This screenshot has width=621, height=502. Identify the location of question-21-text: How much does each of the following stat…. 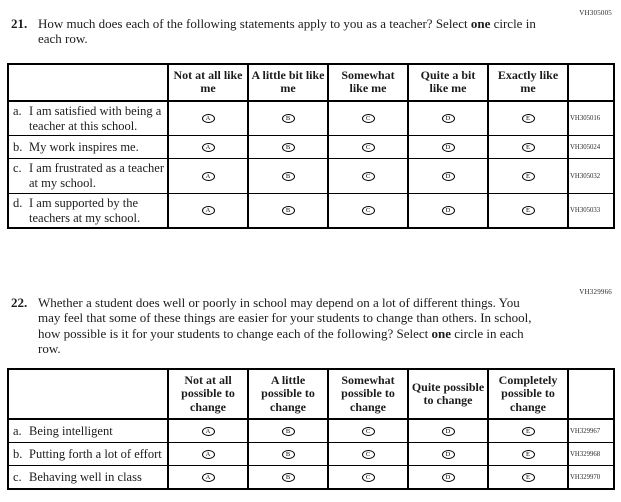
(290, 31).